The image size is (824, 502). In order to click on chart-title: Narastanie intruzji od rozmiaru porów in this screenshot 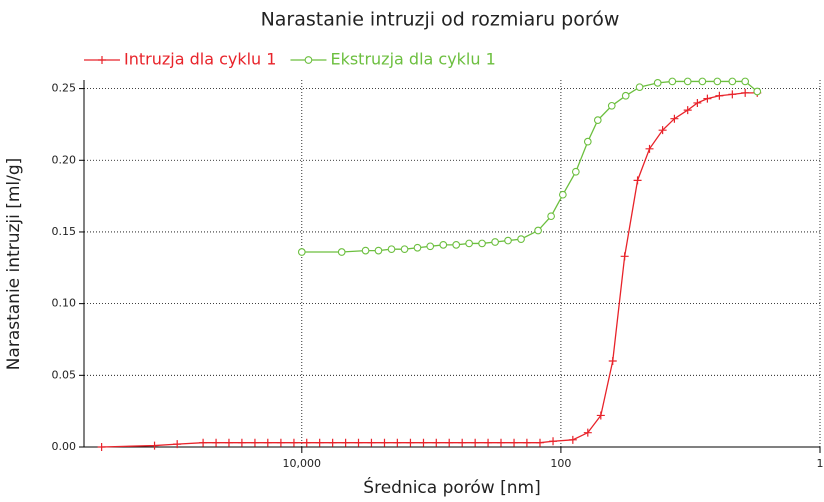, I will do `click(440, 20)`.